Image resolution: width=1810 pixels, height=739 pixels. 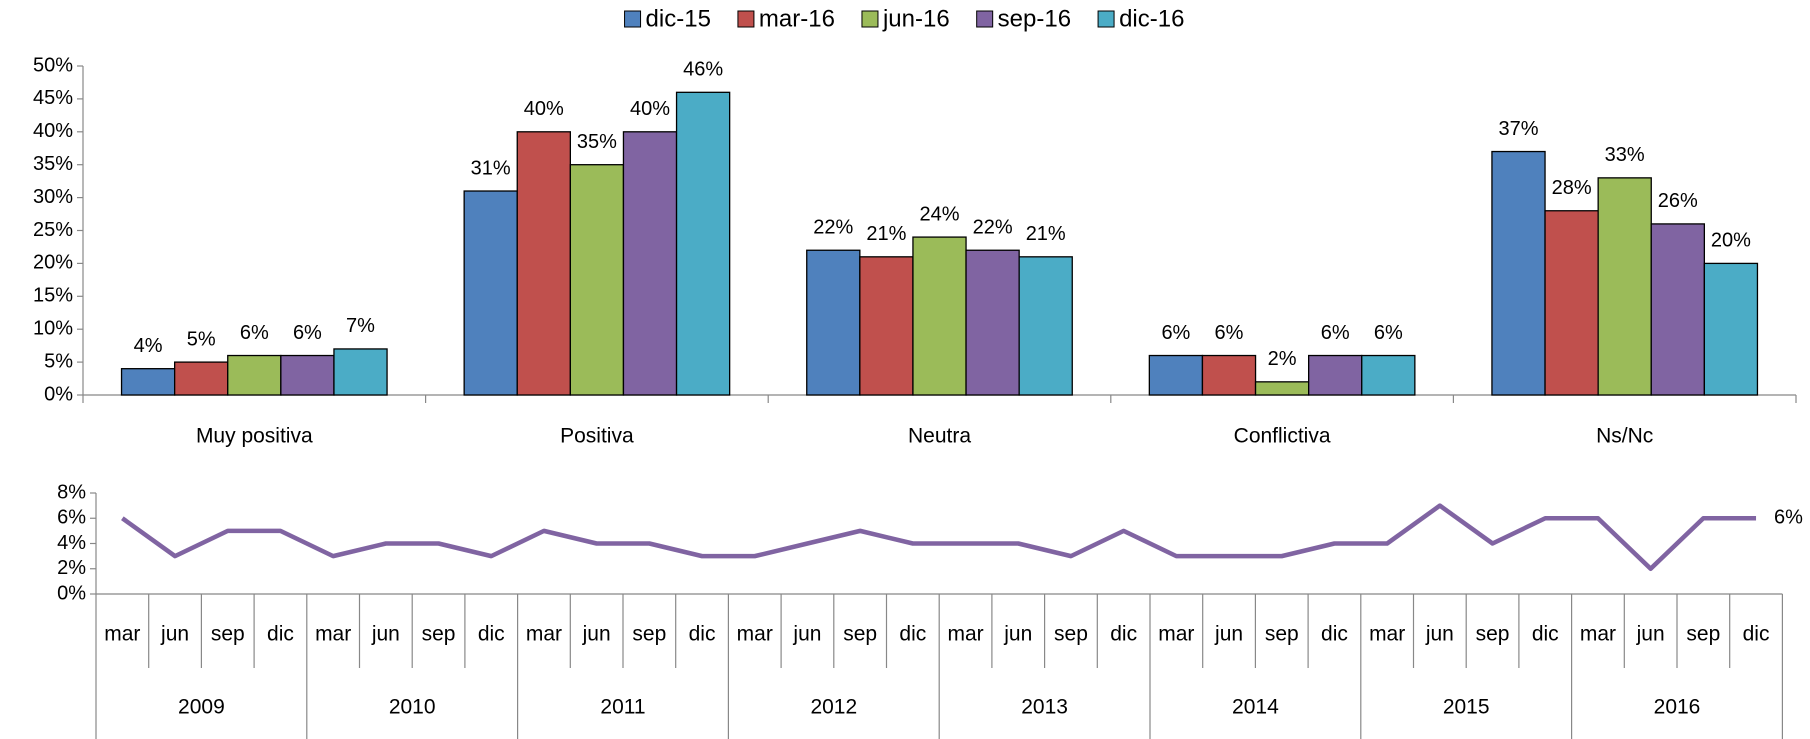 I want to click on data-label: 46%, so click(x=703, y=70).